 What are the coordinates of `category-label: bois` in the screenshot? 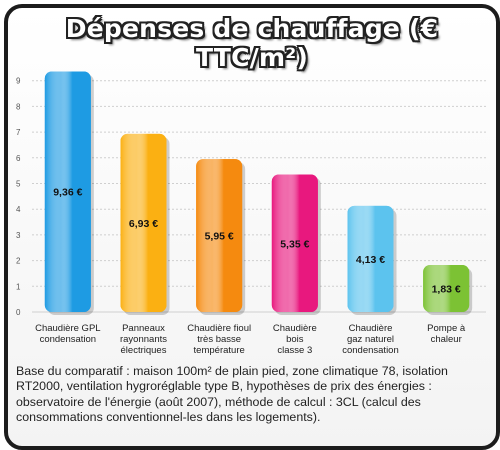 It's located at (295, 339).